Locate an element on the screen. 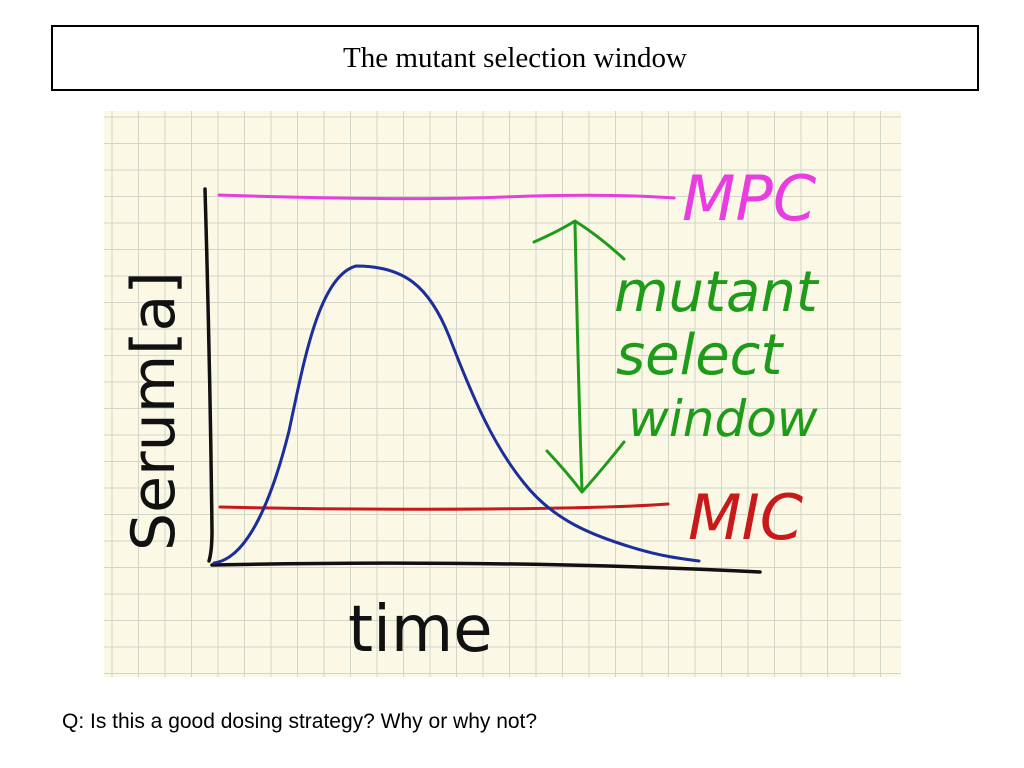  mic-line is located at coordinates (444, 506).